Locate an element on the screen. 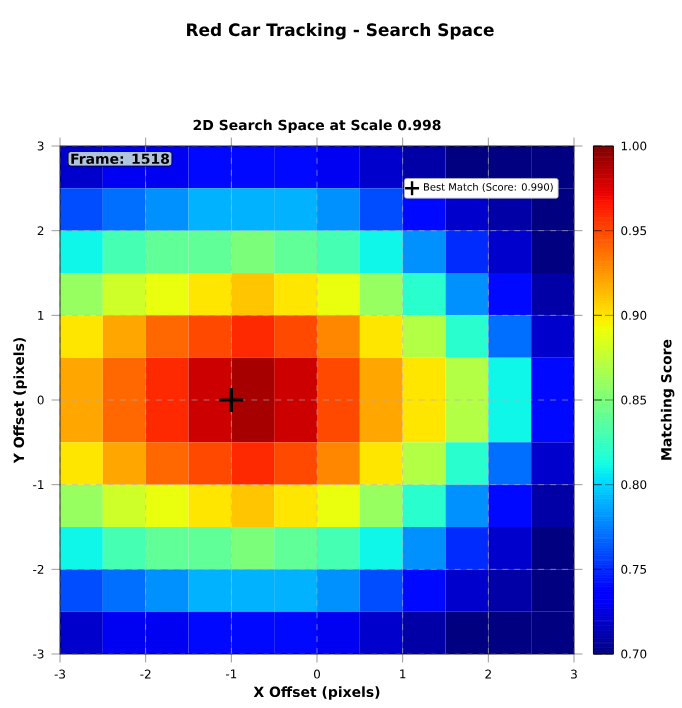  chart-title: Red Car Tracking - Search Space is located at coordinates (340, 31).